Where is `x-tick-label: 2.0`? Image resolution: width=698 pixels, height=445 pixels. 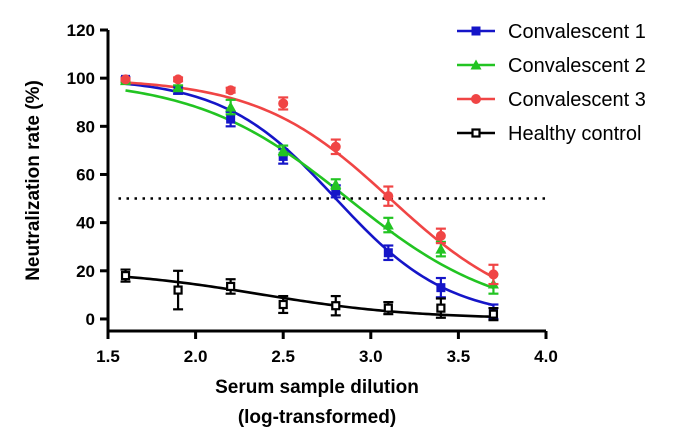 x-tick-label: 2.0 is located at coordinates (196, 356).